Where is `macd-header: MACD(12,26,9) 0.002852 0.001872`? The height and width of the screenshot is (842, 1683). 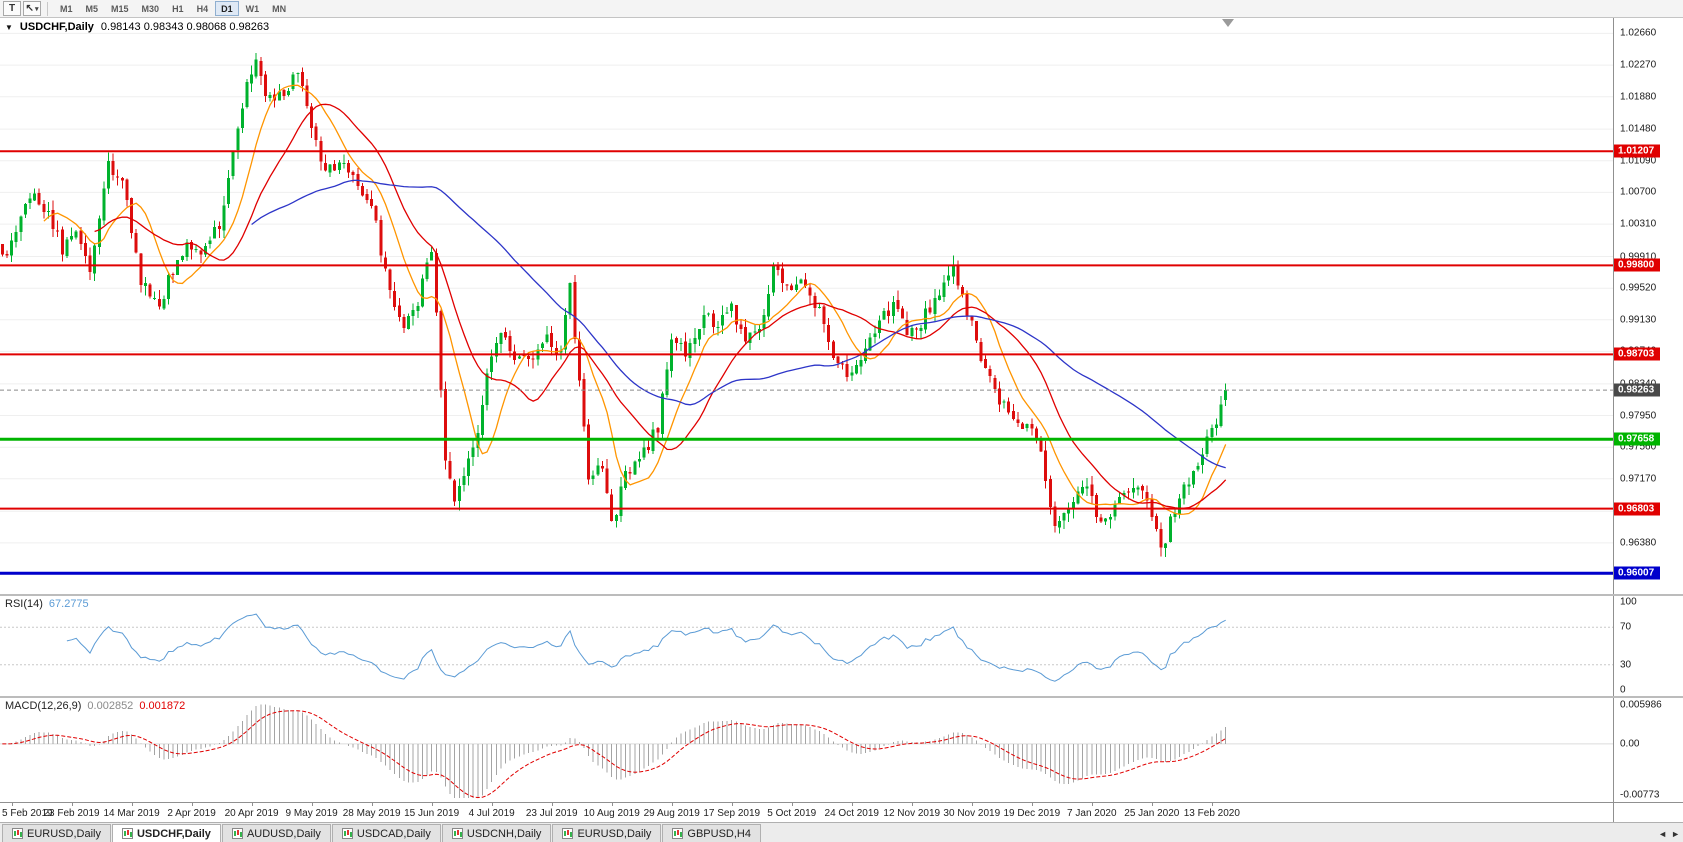
macd-header: MACD(12,26,9) 0.002852 0.001872 is located at coordinates (95, 706).